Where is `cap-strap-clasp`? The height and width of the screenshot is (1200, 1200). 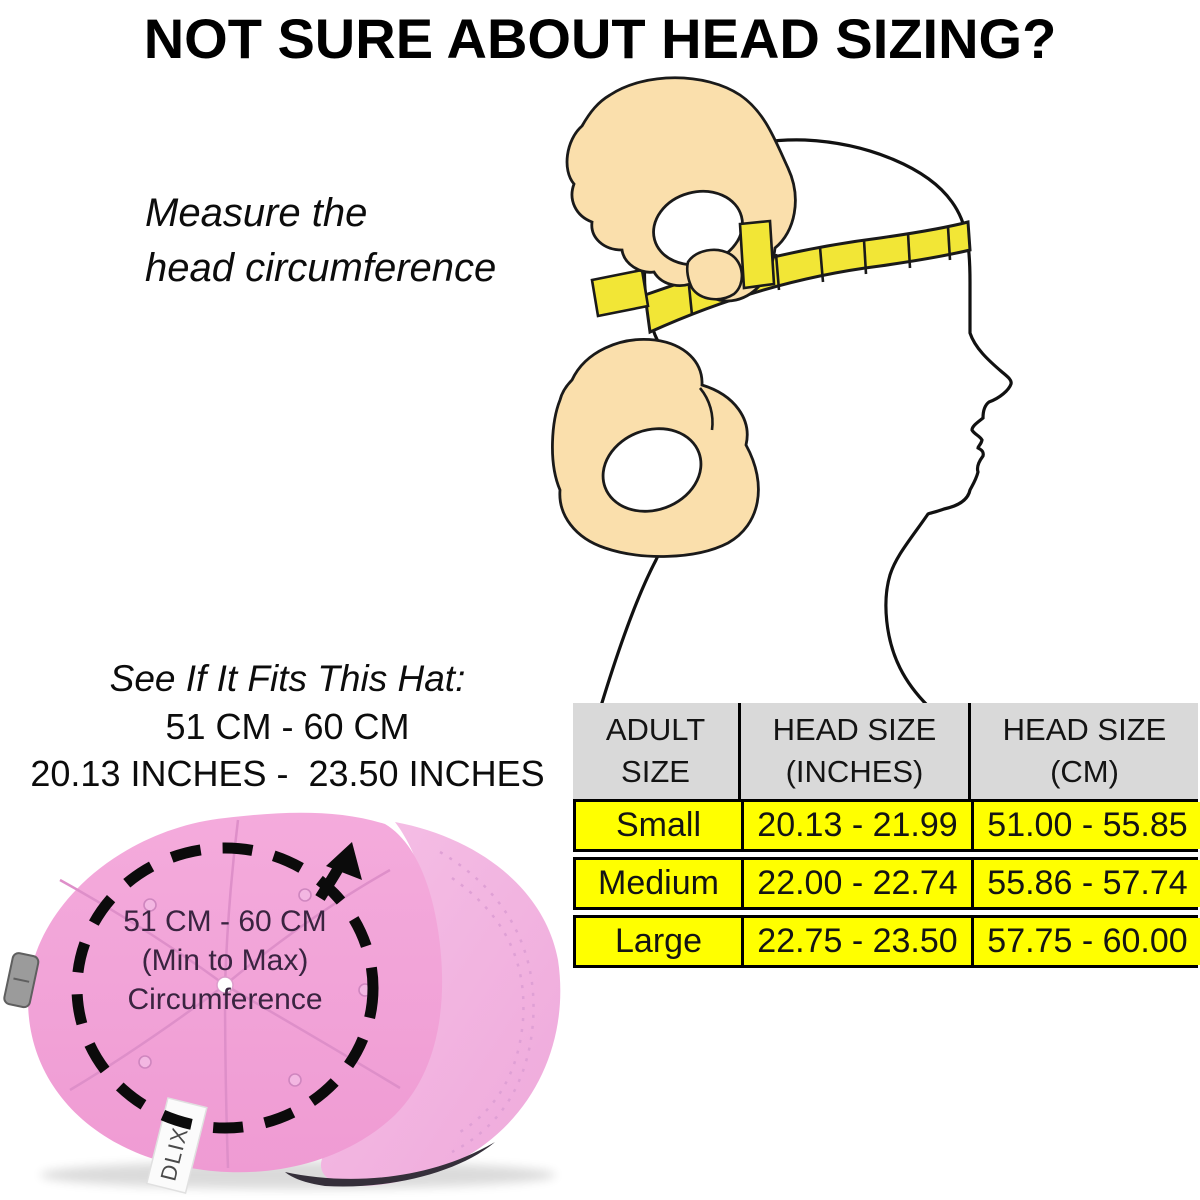
cap-strap-clasp is located at coordinates (21, 980).